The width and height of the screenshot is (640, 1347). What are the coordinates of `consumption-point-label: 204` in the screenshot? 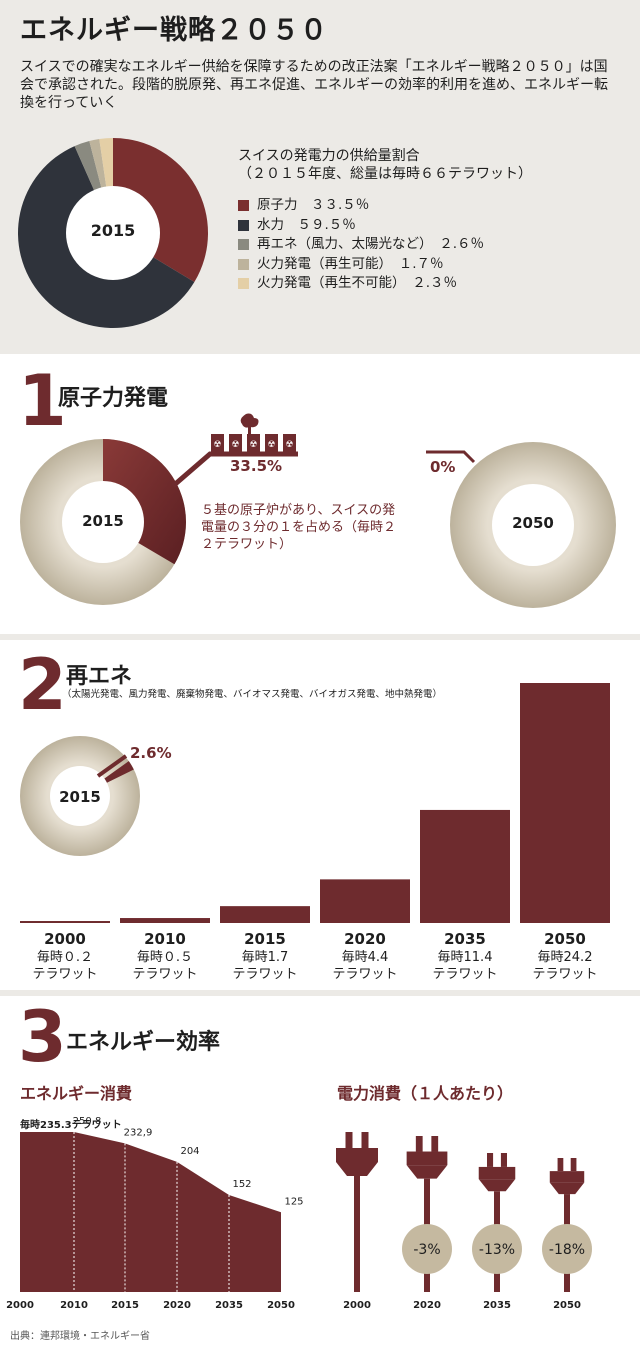 It's located at (189, 1151).